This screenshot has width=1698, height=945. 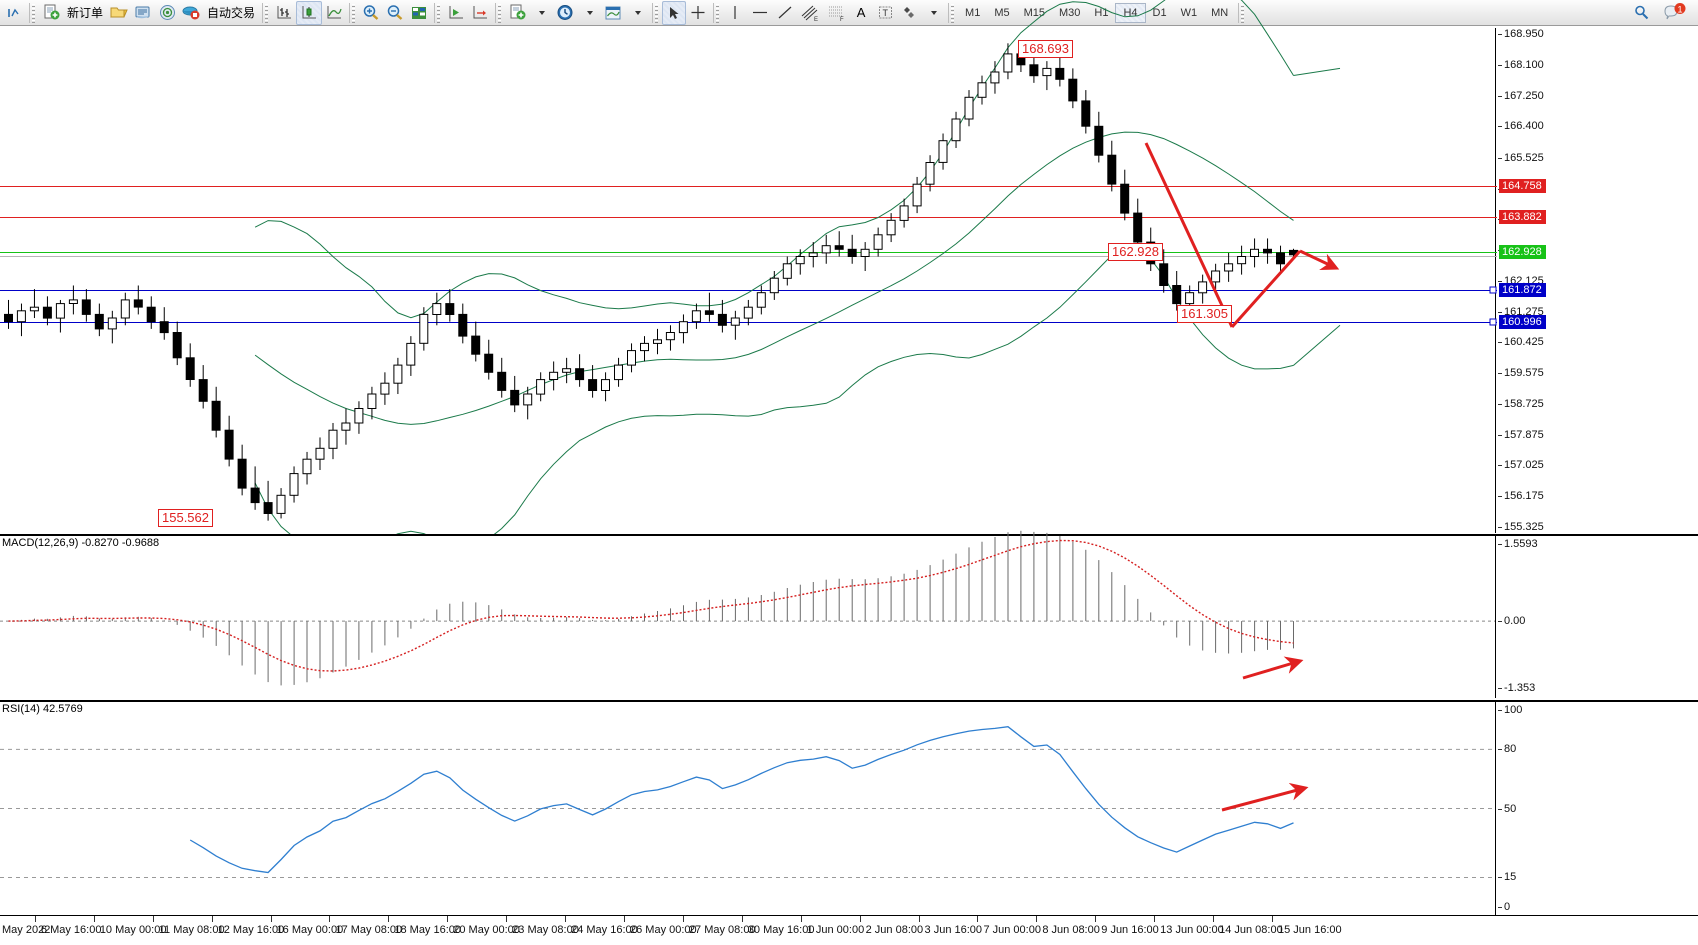 What do you see at coordinates (541, 13) in the screenshot?
I see `indicators-dropdown-icon` at bounding box center [541, 13].